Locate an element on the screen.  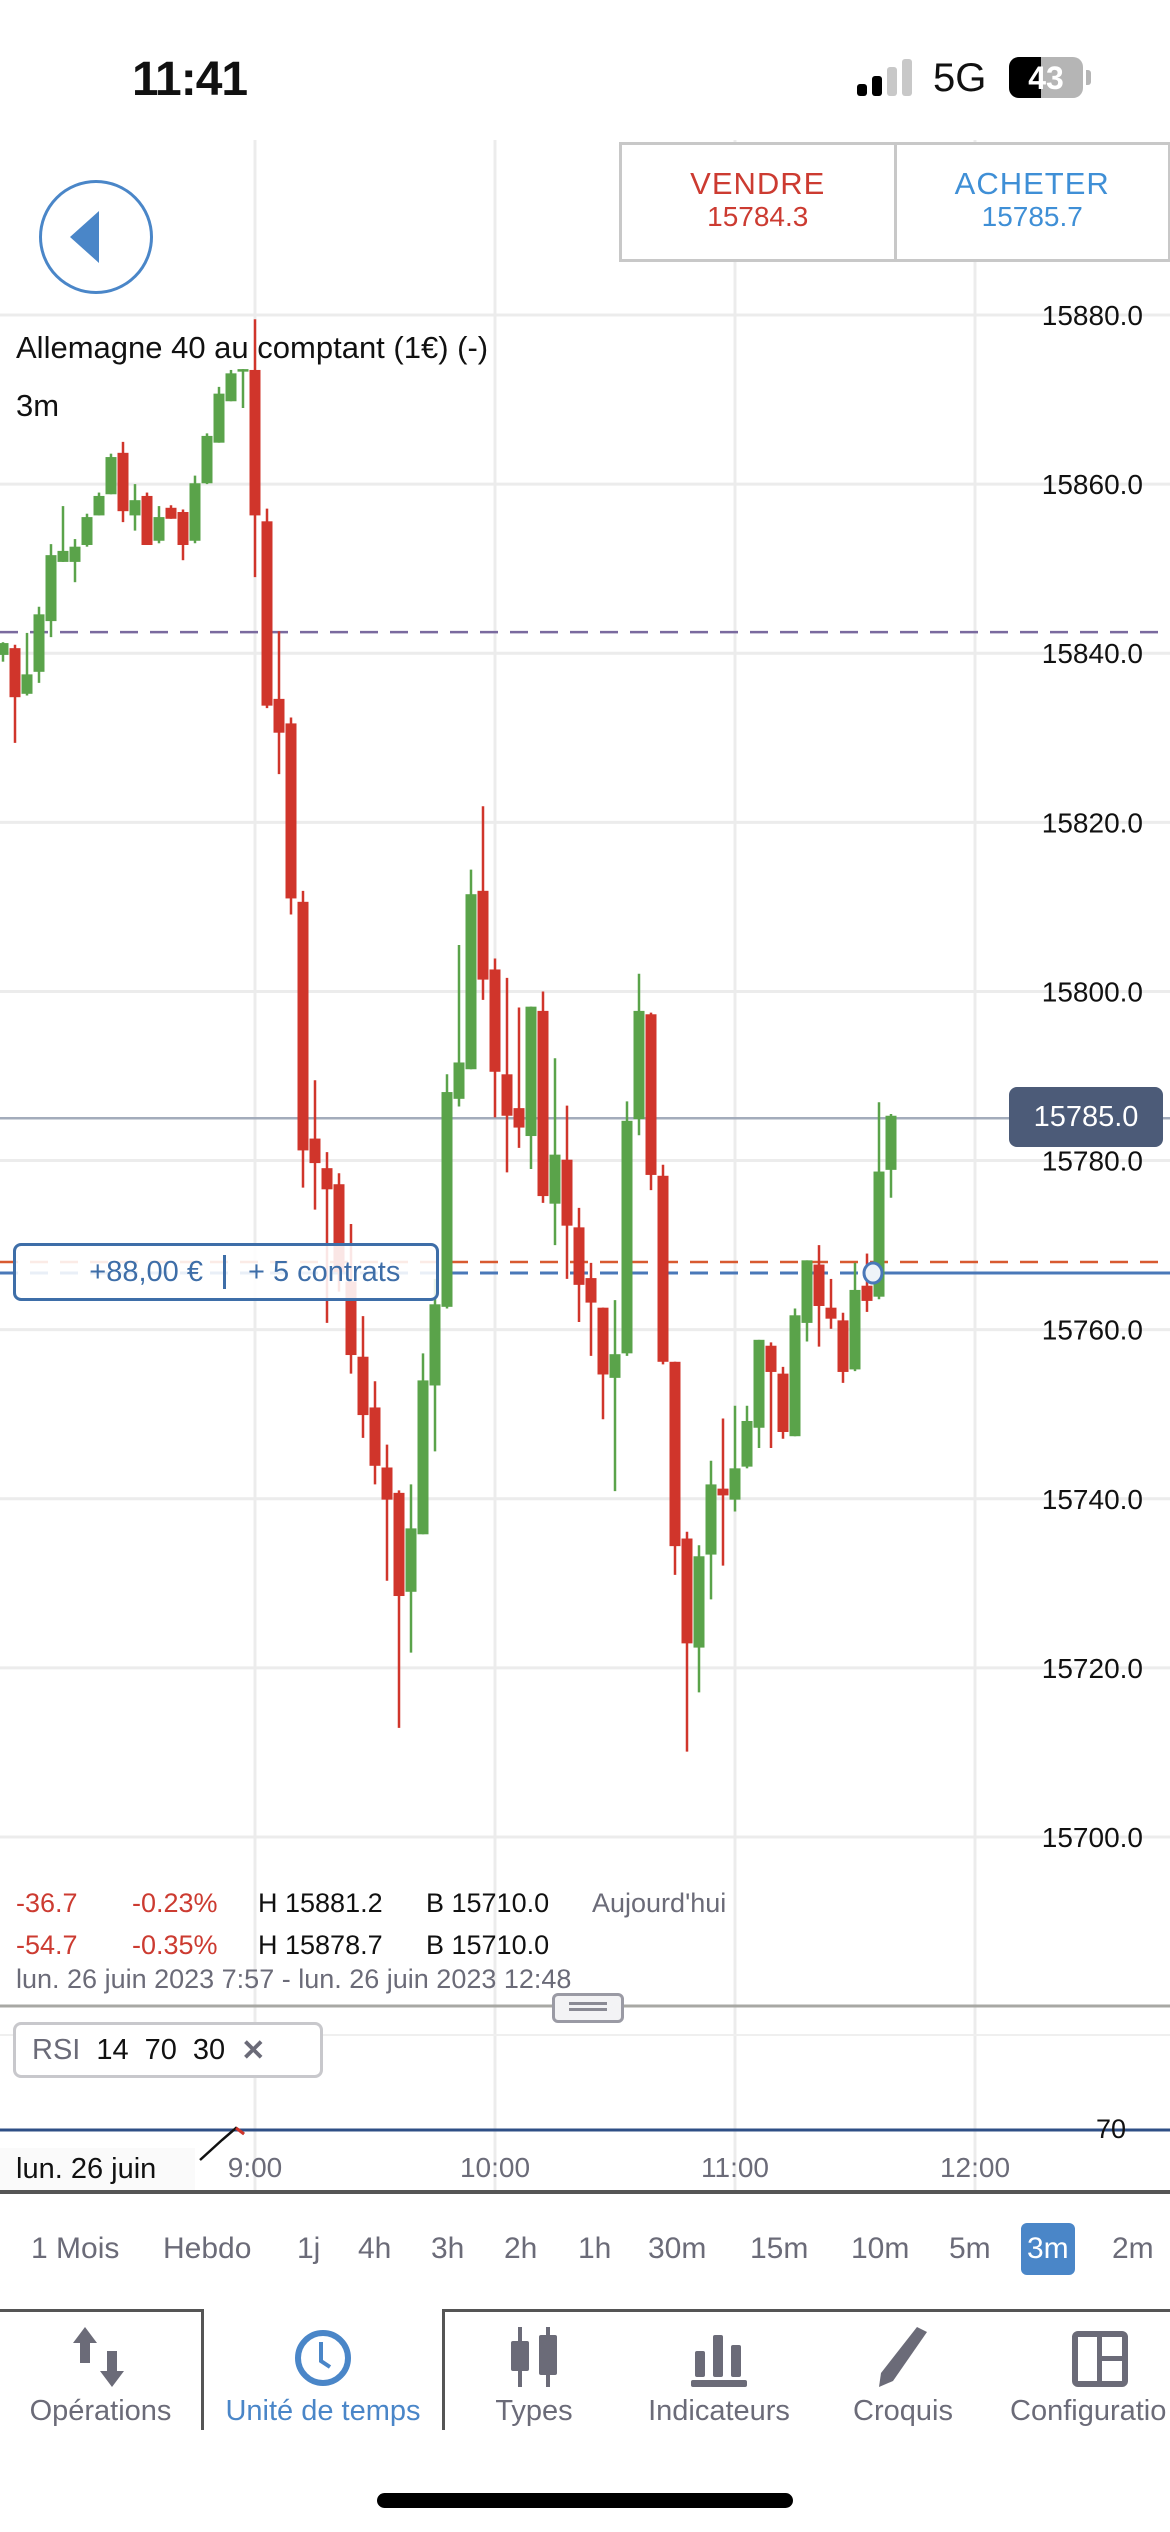
instrument-title: Allemagne 40 au comptant (1€) (-) is located at coordinates (252, 347).